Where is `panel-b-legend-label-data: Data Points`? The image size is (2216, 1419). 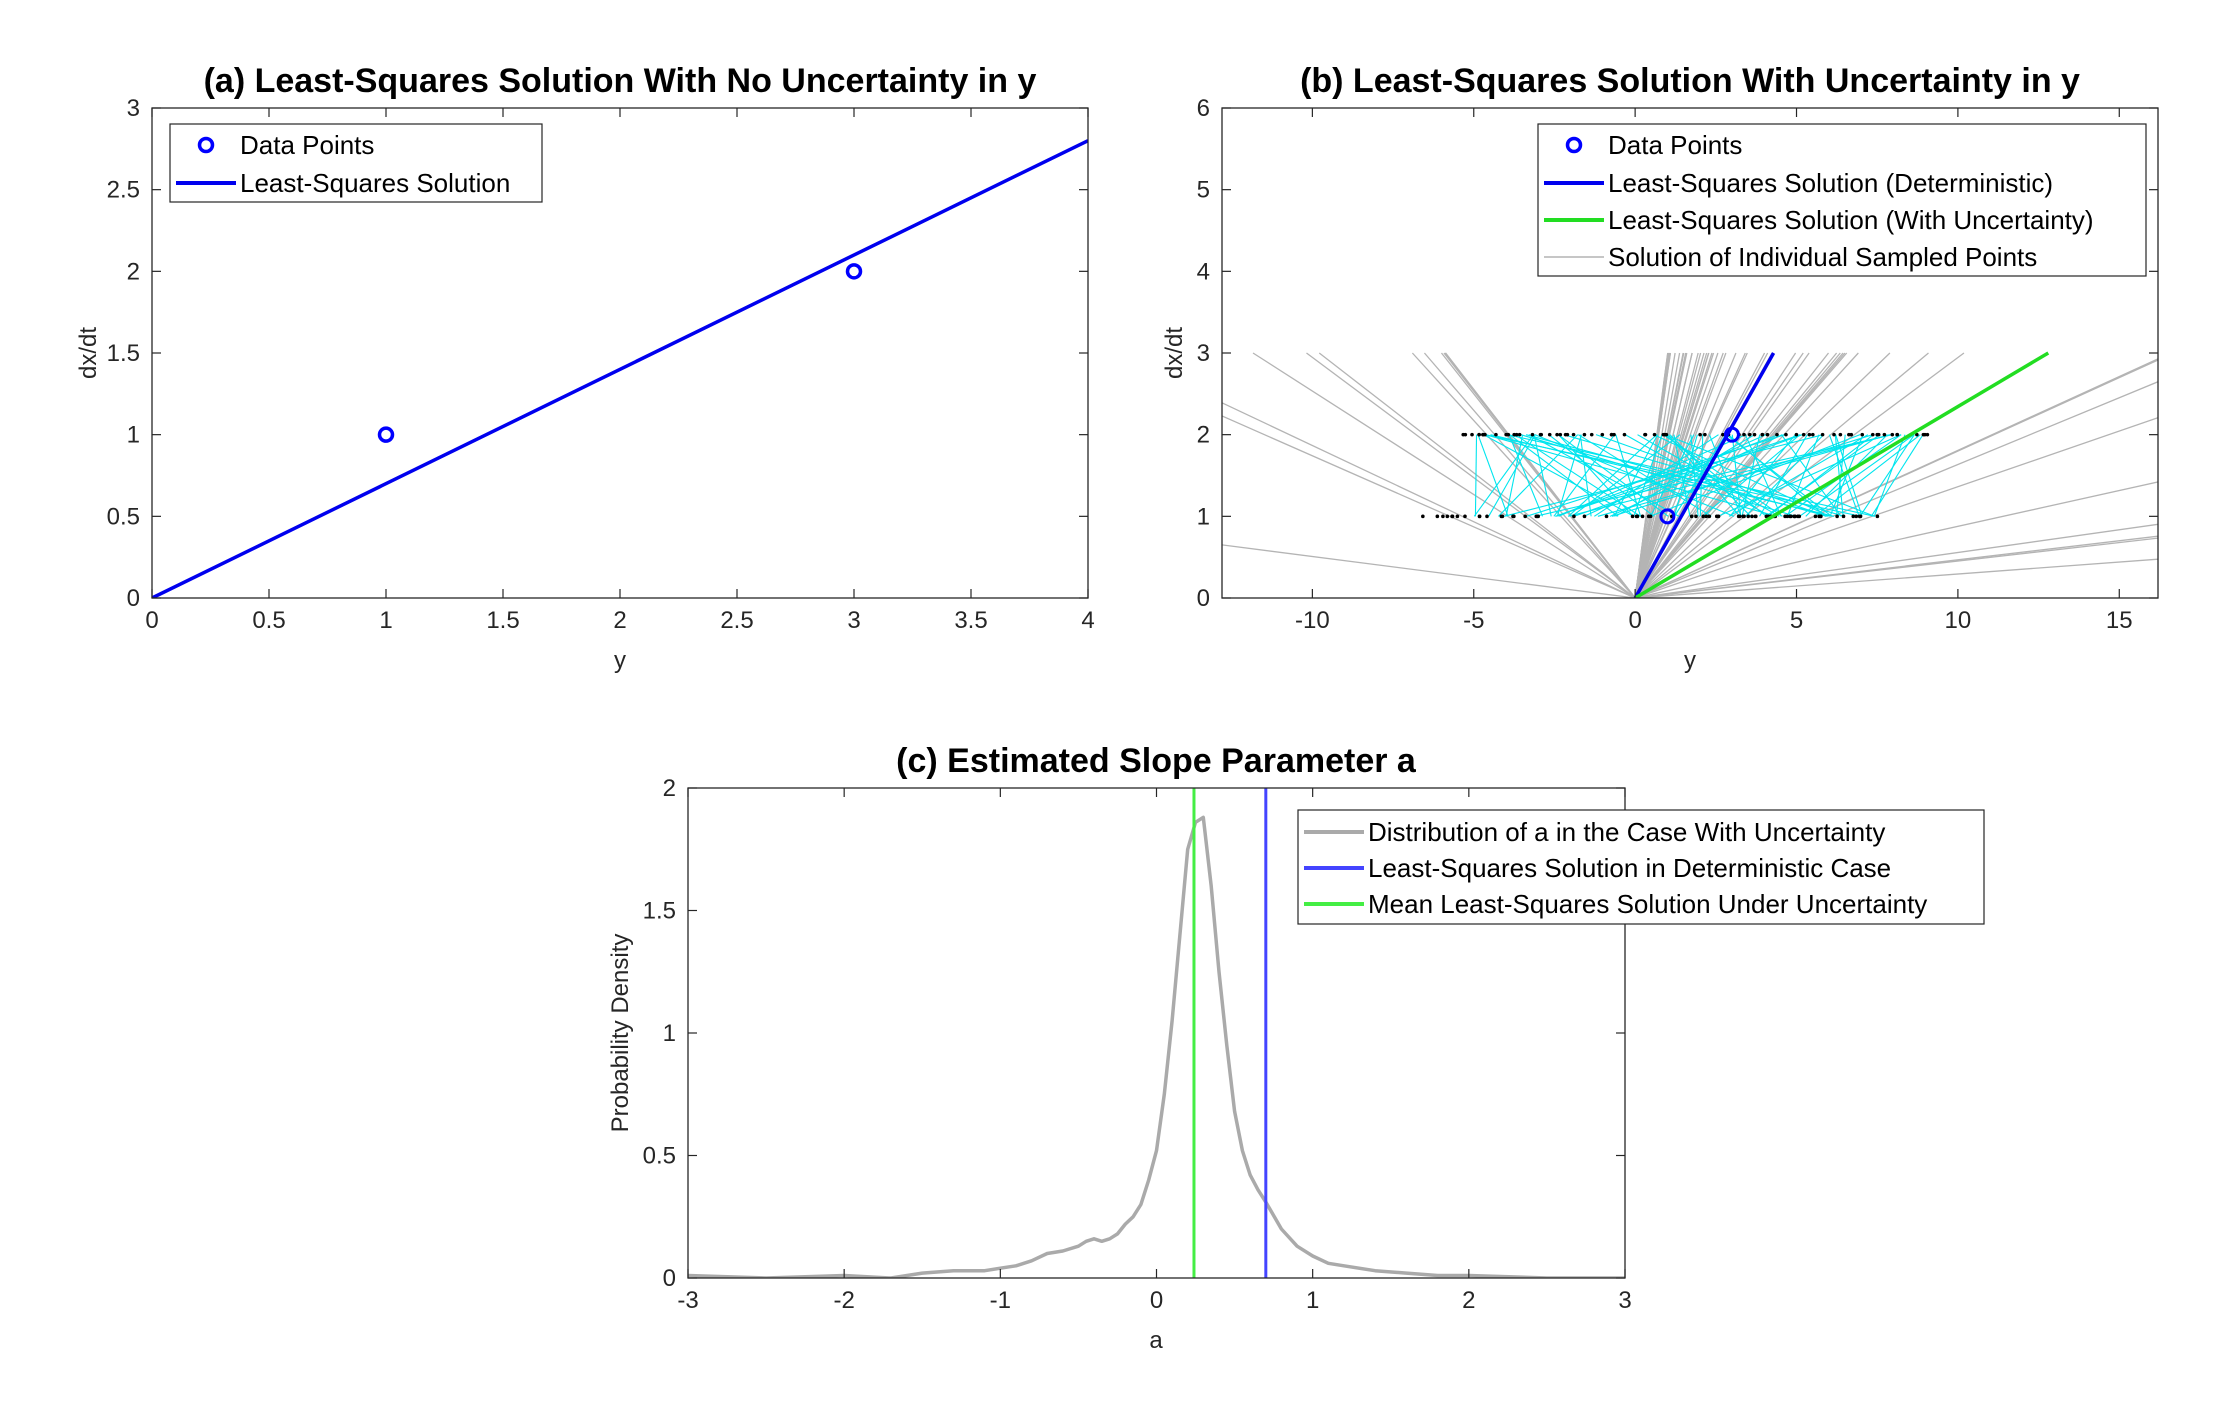
panel-b-legend-label-data: Data Points is located at coordinates (1675, 145).